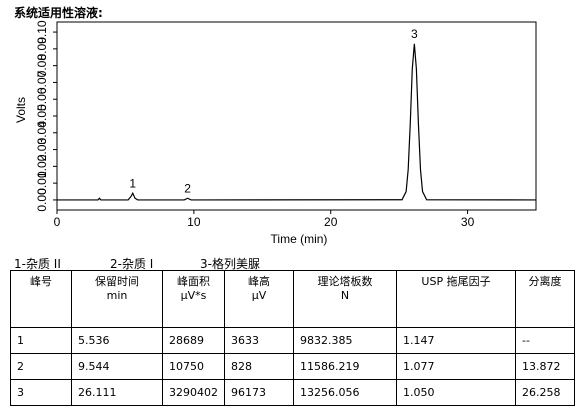 Image resolution: width=588 pixels, height=411 pixels. I want to click on y-tick-label: 0.04, so click(42, 133).